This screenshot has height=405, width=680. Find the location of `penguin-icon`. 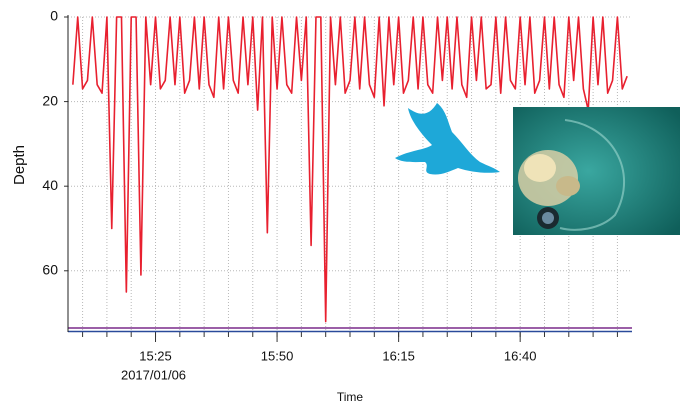

penguin-icon is located at coordinates (447, 139).